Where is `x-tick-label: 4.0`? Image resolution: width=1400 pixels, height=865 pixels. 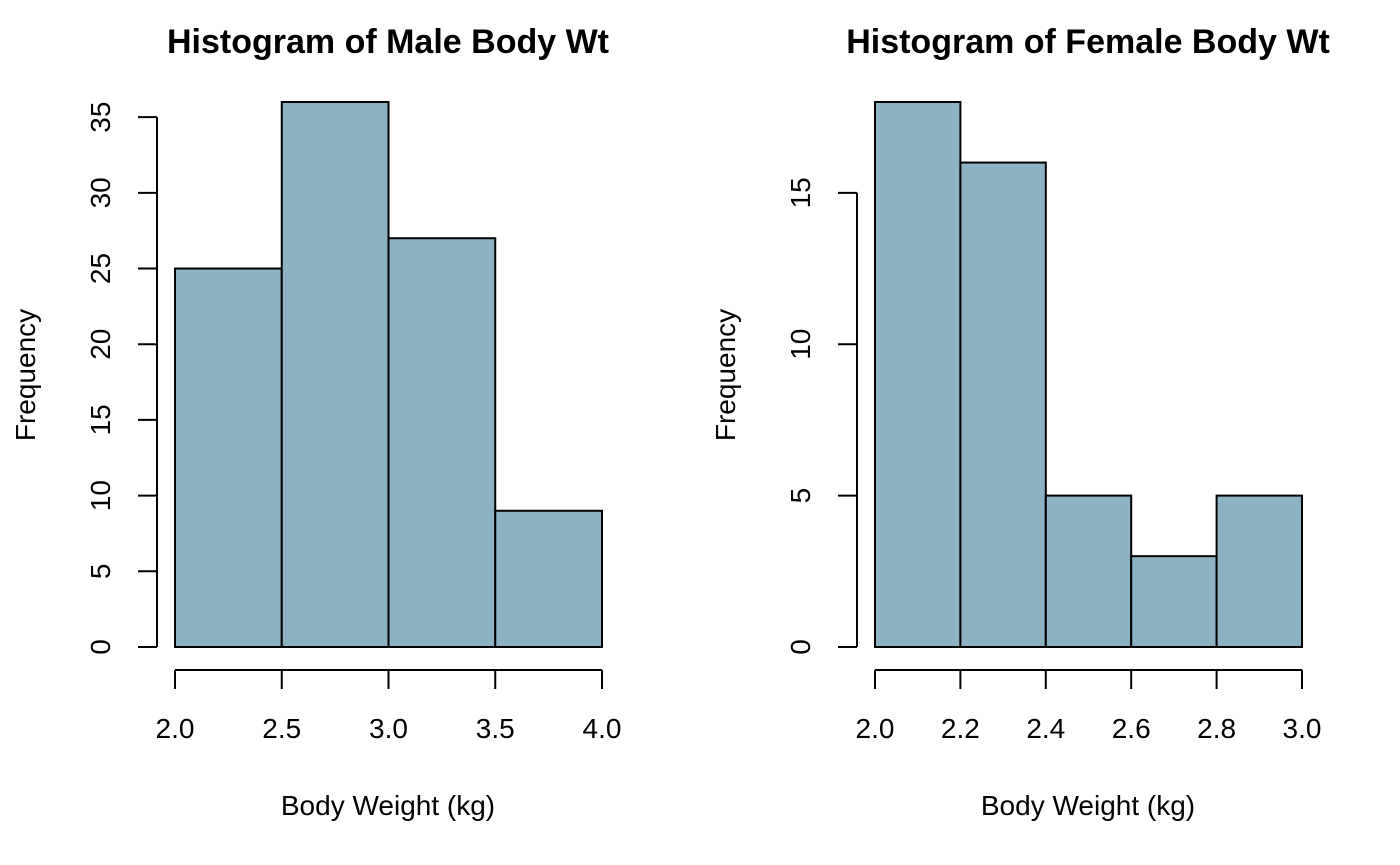
x-tick-label: 4.0 is located at coordinates (602, 728).